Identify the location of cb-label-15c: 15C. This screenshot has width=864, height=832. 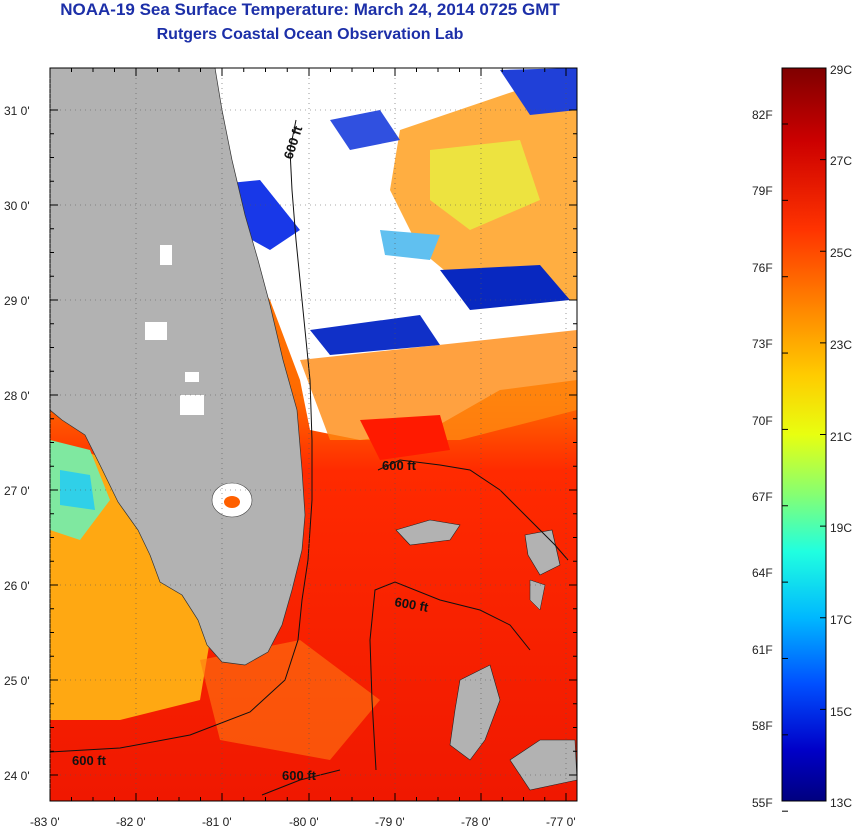
(841, 712).